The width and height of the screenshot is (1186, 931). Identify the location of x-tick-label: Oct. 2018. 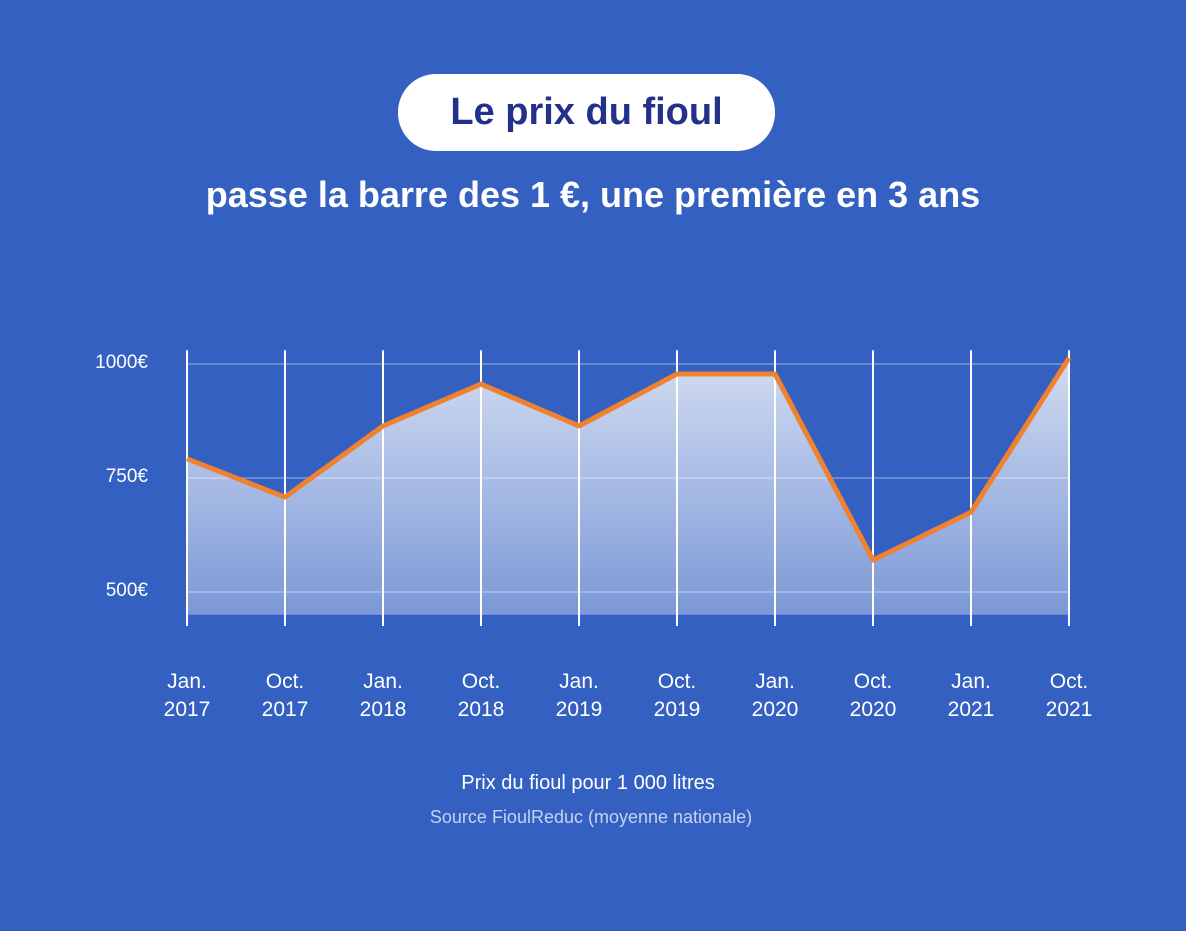
(481, 695).